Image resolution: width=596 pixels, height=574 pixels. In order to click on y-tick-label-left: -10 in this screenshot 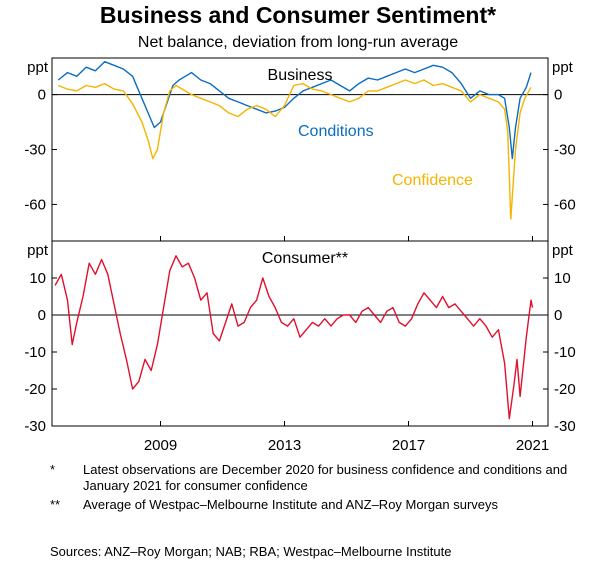, I will do `click(35, 352)`.